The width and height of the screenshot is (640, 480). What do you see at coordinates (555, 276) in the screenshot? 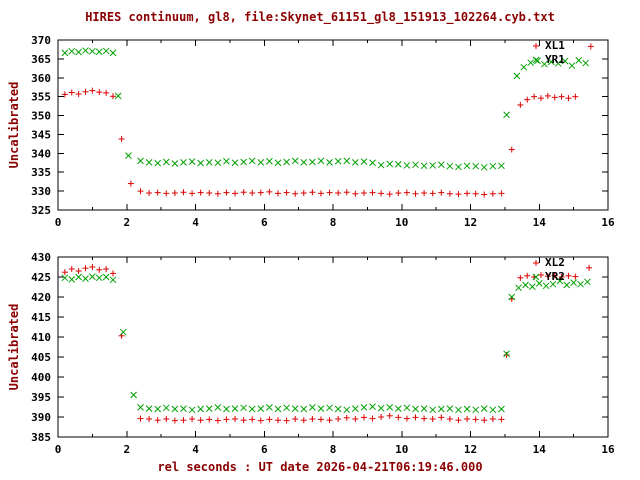
I see `legend-label-YR2: YR2` at bounding box center [555, 276].